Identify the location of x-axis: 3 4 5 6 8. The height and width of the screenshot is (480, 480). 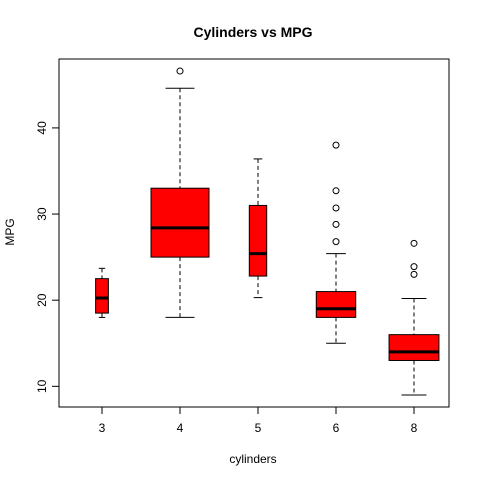
(258, 420).